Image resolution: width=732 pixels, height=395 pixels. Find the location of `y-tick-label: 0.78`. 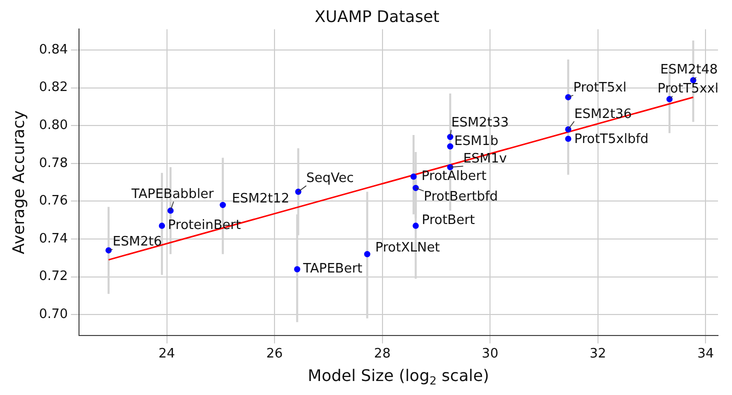

y-tick-label: 0.78 is located at coordinates (53, 163).